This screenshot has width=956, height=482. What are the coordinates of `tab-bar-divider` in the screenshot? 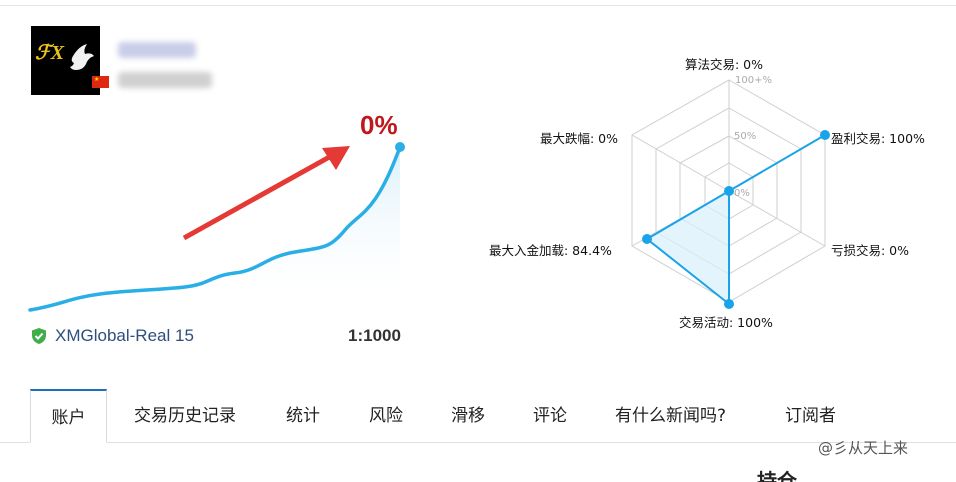 It's located at (478, 442).